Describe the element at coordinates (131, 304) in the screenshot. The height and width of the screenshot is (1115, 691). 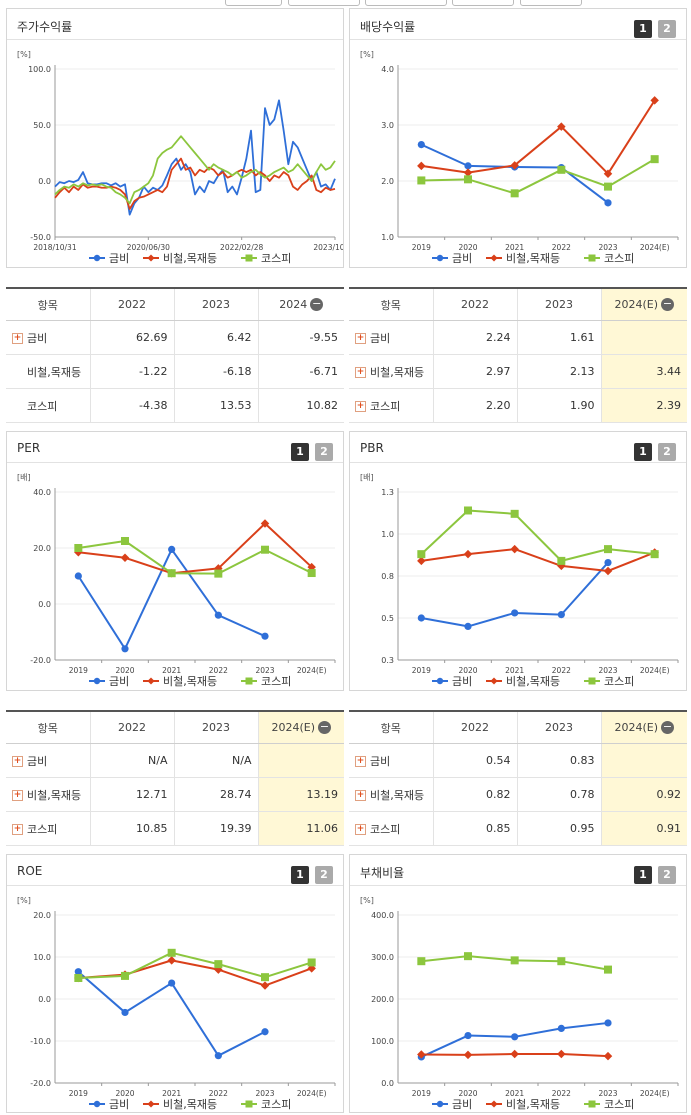
I see `table-header-year: 2022` at that location.